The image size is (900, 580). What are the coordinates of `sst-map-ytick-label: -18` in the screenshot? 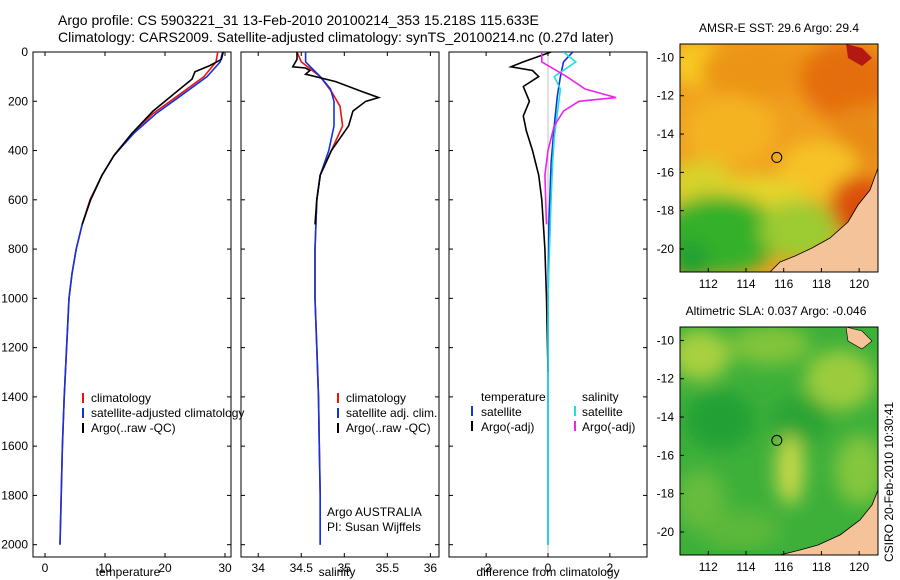 It's located at (666, 211).